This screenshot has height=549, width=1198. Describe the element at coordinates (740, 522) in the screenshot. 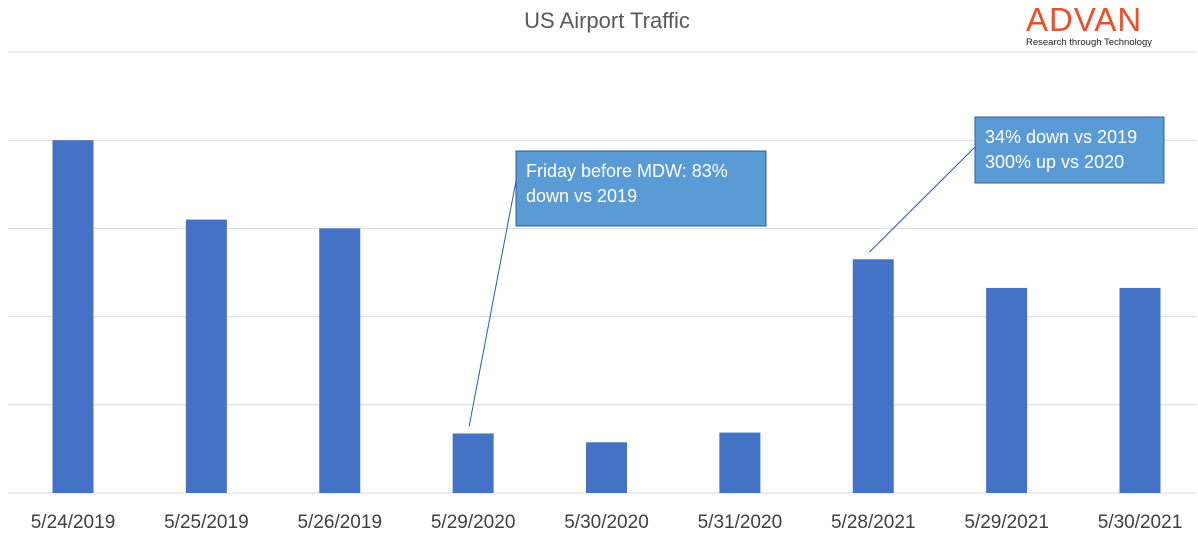

I see `x-tick-label: 5/31/2020` at that location.